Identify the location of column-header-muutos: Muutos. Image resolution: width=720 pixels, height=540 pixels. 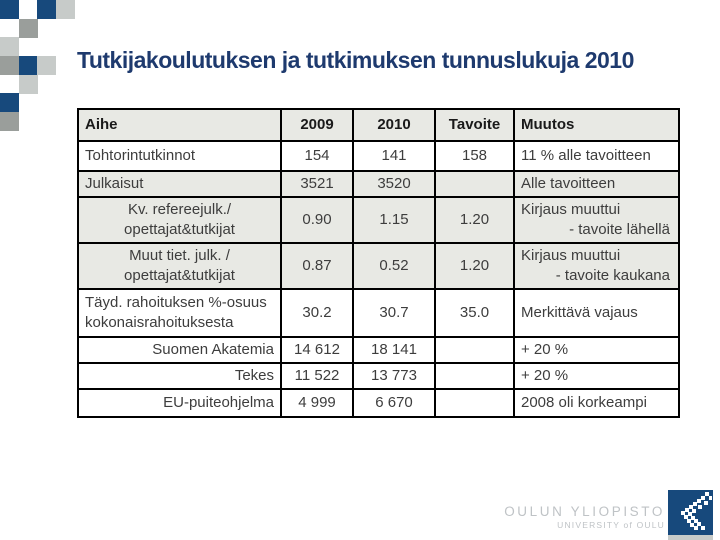
(596, 125).